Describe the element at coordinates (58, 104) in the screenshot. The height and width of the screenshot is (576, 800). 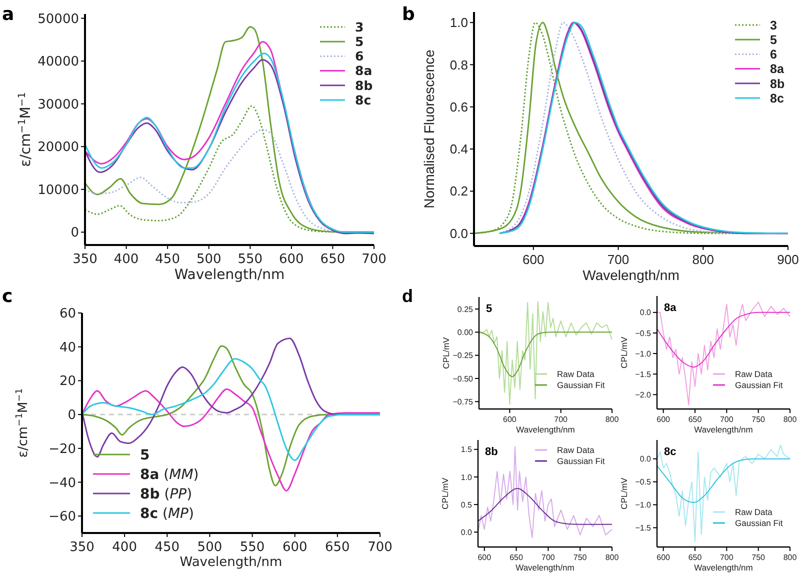
I see `y-tick-label: 30000` at that location.